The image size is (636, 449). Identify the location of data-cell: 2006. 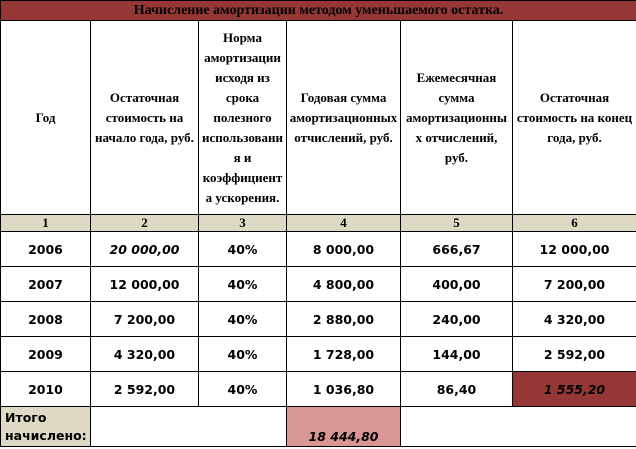
(45, 249).